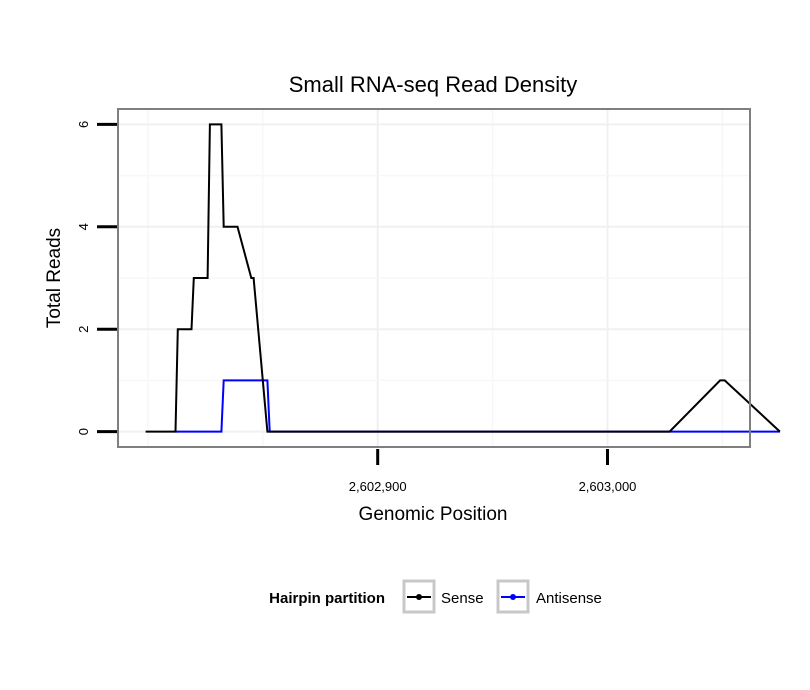 The height and width of the screenshot is (690, 810). What do you see at coordinates (462, 598) in the screenshot?
I see `legend-label-sense: Sense` at bounding box center [462, 598].